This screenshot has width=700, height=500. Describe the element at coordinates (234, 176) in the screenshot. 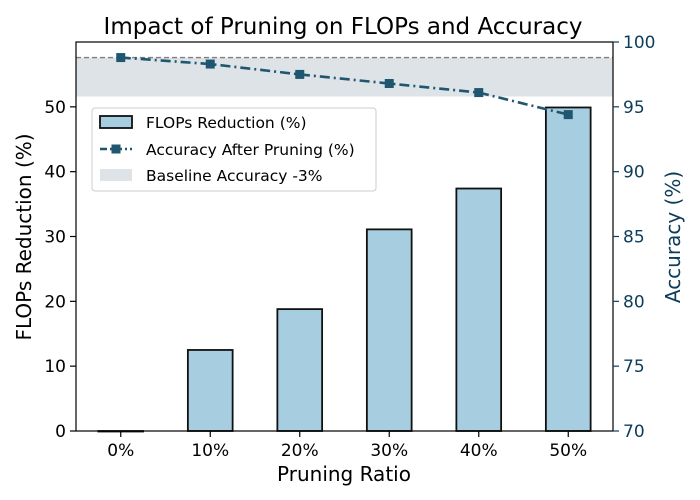

I see `legend-band-label: Baseline Accuracy -3%` at that location.